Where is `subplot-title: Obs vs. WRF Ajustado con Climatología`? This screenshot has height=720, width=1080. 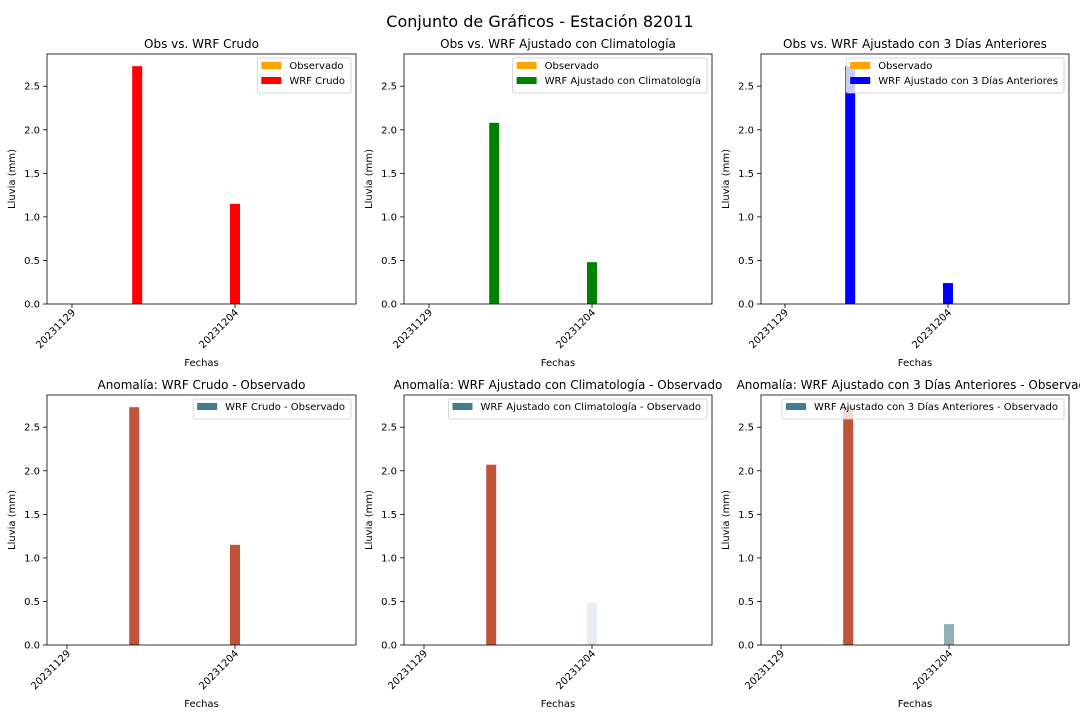 subplot-title: Obs vs. WRF Ajustado con Climatología is located at coordinates (558, 44).